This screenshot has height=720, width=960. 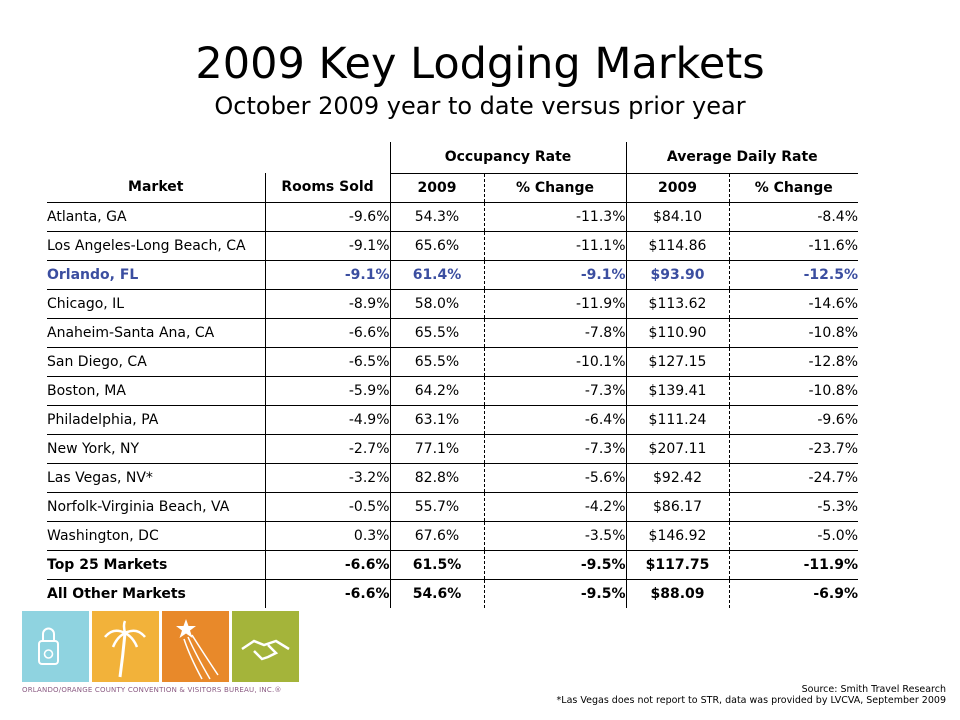 I want to click on value-cell: $110.90, so click(x=677, y=333).